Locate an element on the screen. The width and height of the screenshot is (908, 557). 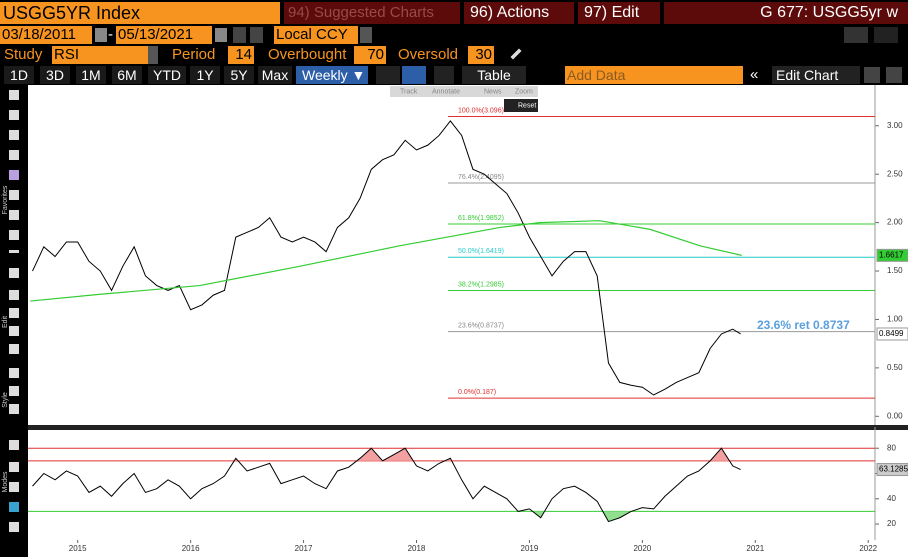
oversold-field: 30 is located at coordinates (481, 55).